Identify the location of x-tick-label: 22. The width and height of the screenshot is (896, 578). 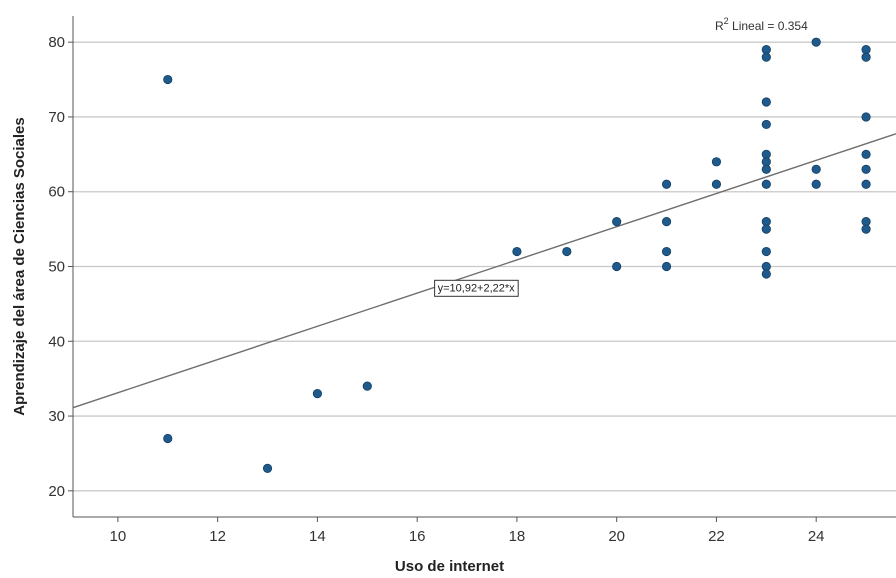
(716, 536).